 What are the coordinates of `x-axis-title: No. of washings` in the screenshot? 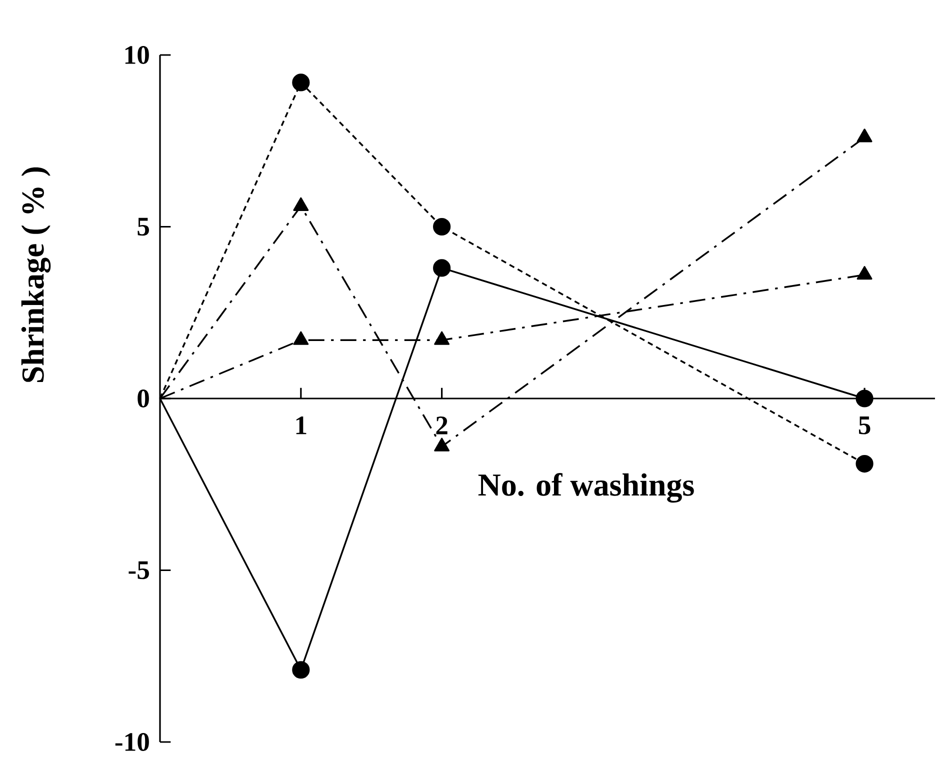 It's located at (586, 488).